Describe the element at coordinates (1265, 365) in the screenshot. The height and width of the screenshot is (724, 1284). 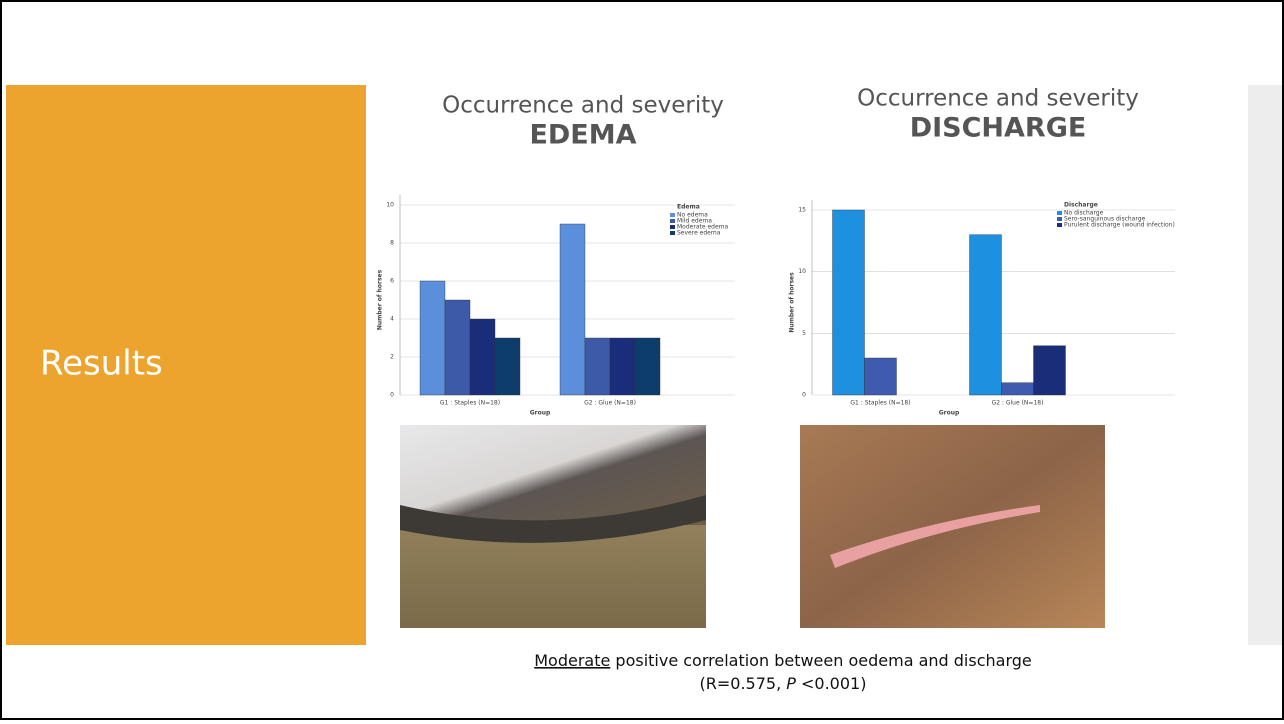
I see `side-panel` at that location.